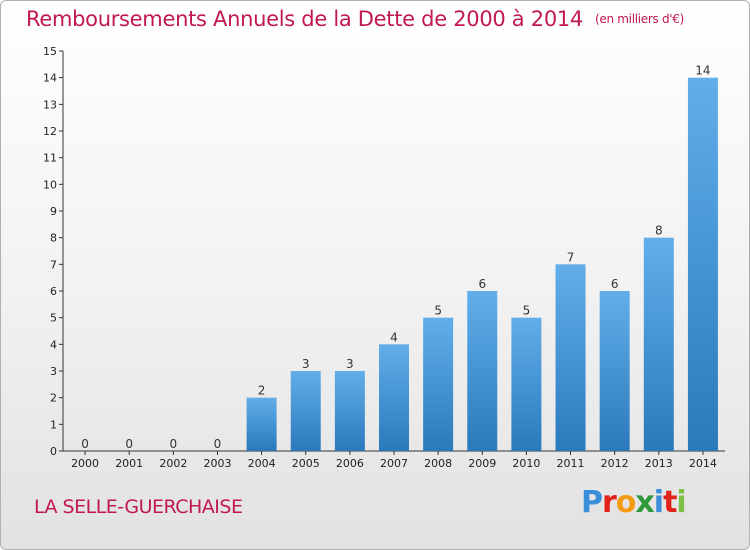 The image size is (750, 550). Describe the element at coordinates (659, 463) in the screenshot. I see `x-tick-label: 2013` at that location.